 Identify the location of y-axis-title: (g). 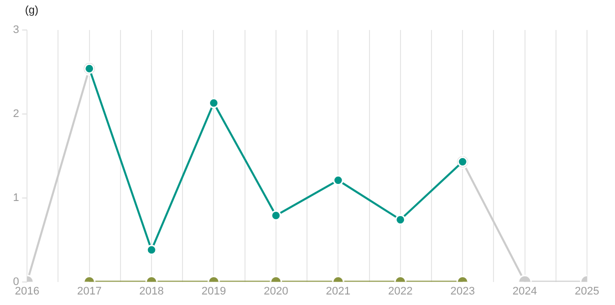
(31, 10).